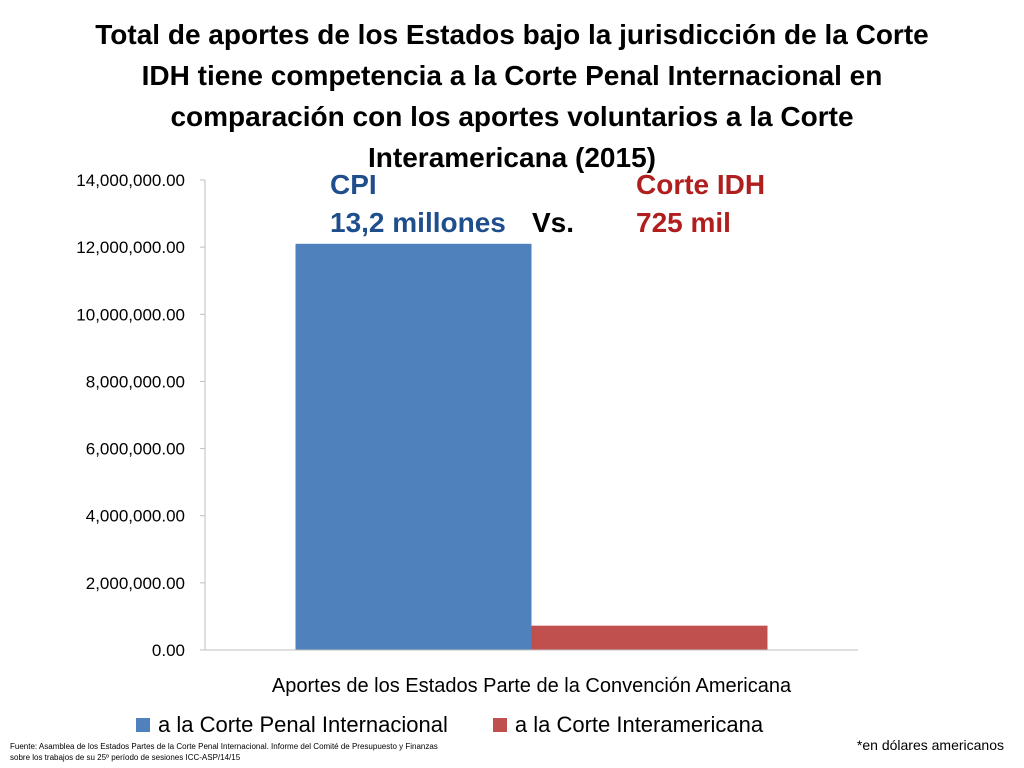 This screenshot has width=1024, height=768. What do you see at coordinates (130, 314) in the screenshot?
I see `y-tick-label: 10,000,000.00` at bounding box center [130, 314].